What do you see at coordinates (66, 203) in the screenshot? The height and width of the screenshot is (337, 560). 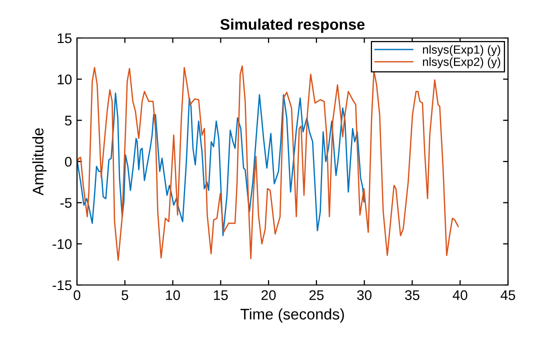 I see `y-tick-label: -5` at bounding box center [66, 203].